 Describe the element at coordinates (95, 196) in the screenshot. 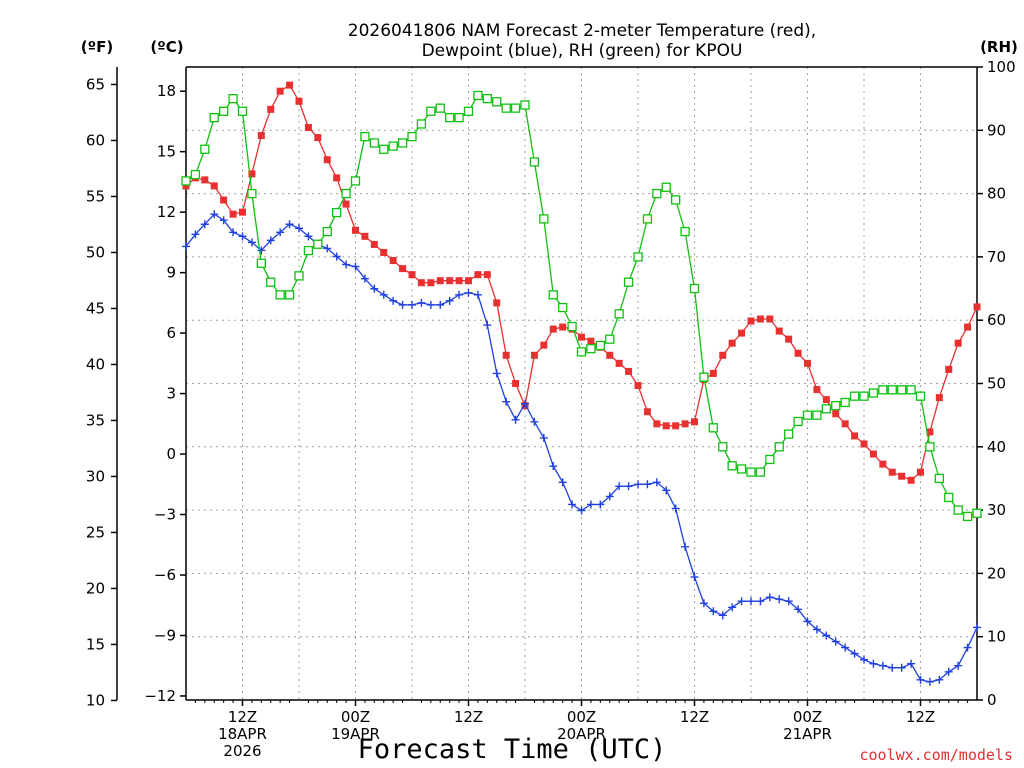

I see `fahrenheit-tick-label: 55` at that location.